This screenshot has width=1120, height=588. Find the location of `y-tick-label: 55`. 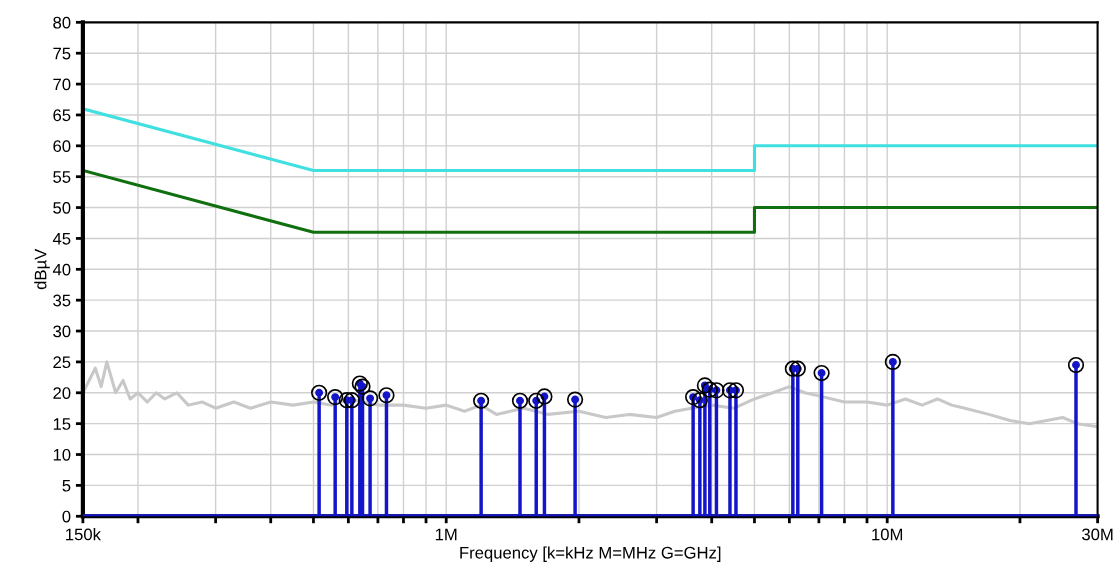

y-tick-label: 55 is located at coordinates (62, 177).